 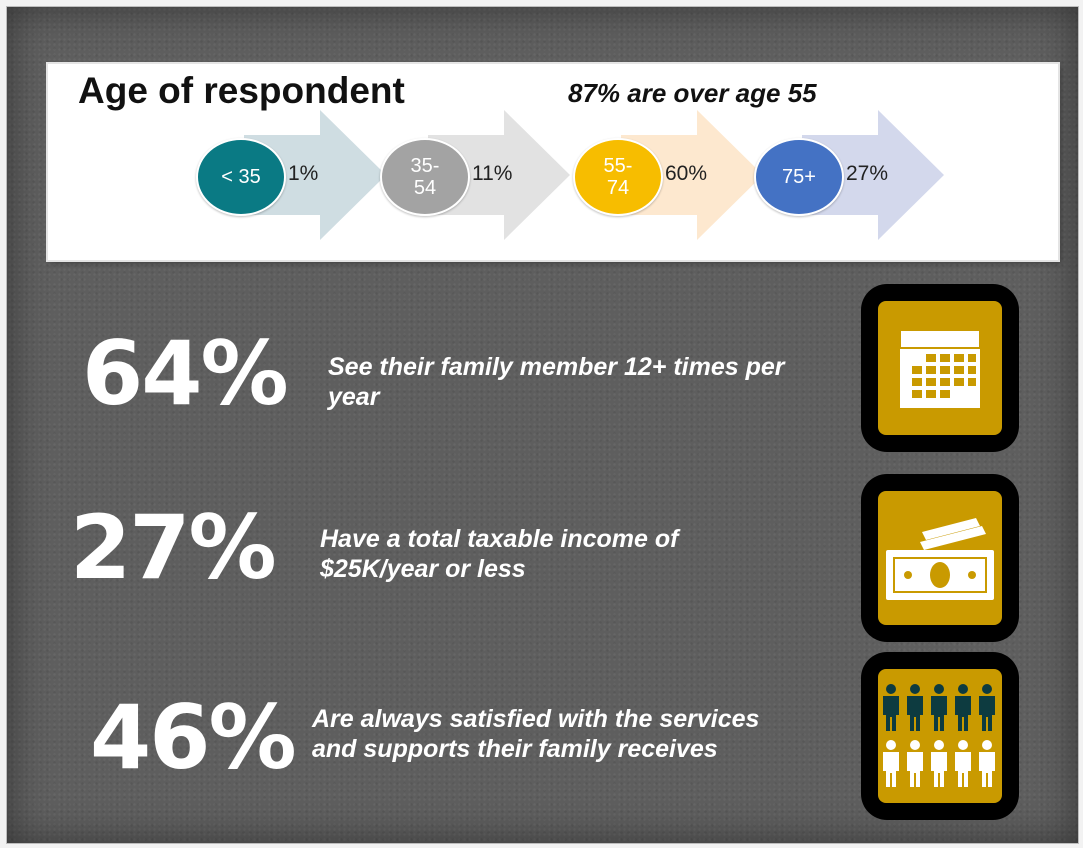 I want to click on age-group-35-54: 35- 54 11%, so click(x=475, y=175).